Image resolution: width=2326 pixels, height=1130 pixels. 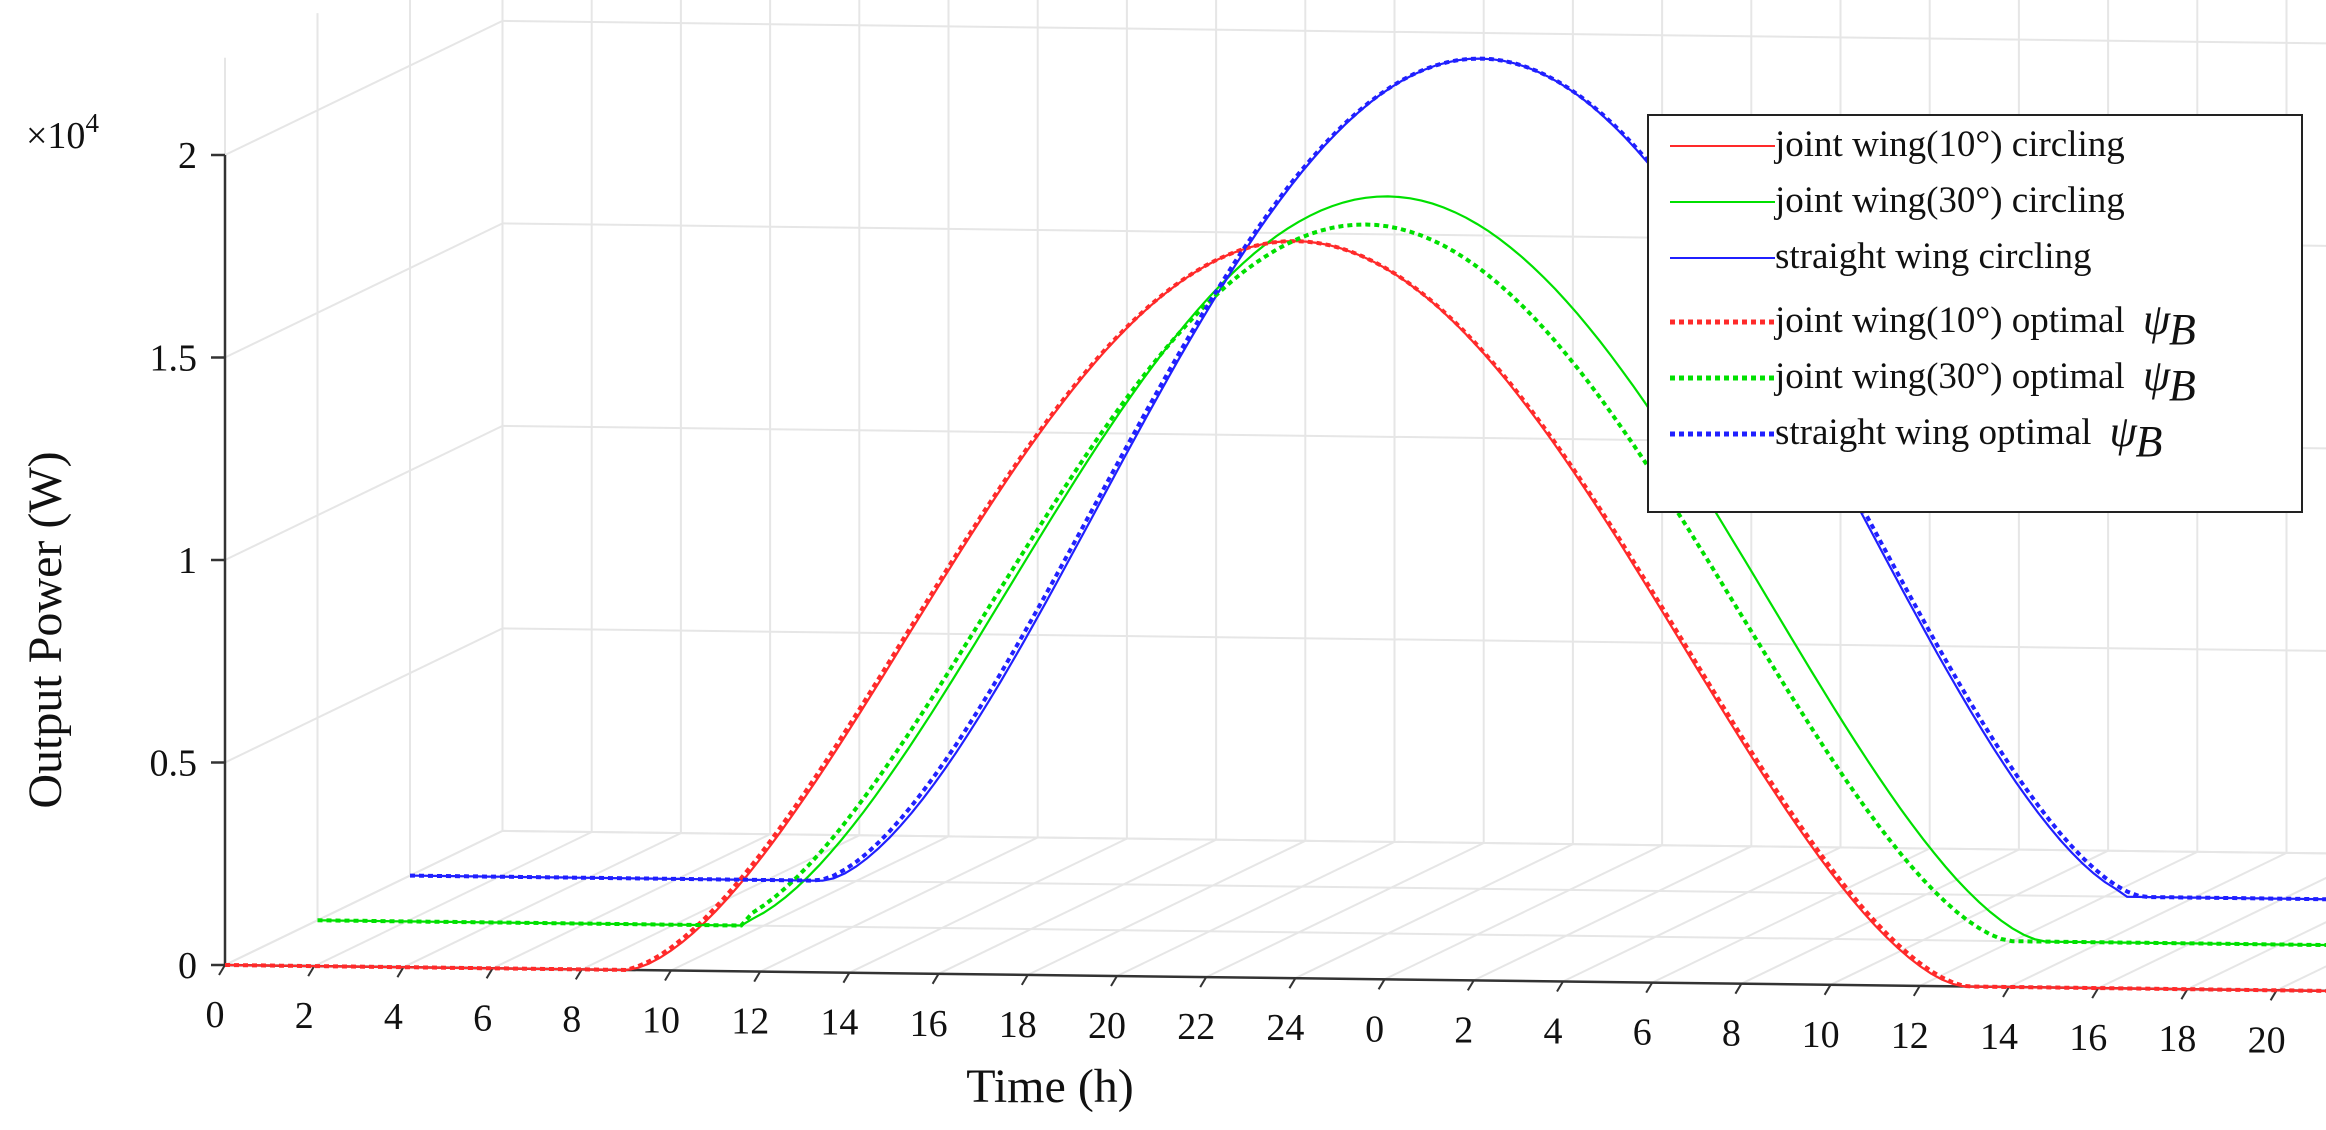 What do you see at coordinates (187, 156) in the screenshot?
I see `z-tick-label: 2` at bounding box center [187, 156].